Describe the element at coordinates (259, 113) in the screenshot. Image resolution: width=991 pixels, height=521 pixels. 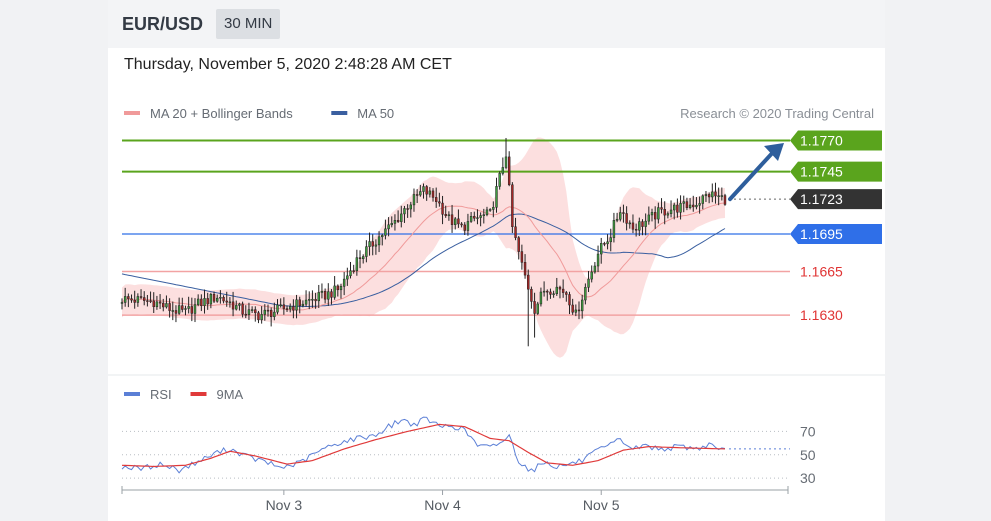
I see `price-legend: MA 20 + Bollinger Bands MA 50` at that location.